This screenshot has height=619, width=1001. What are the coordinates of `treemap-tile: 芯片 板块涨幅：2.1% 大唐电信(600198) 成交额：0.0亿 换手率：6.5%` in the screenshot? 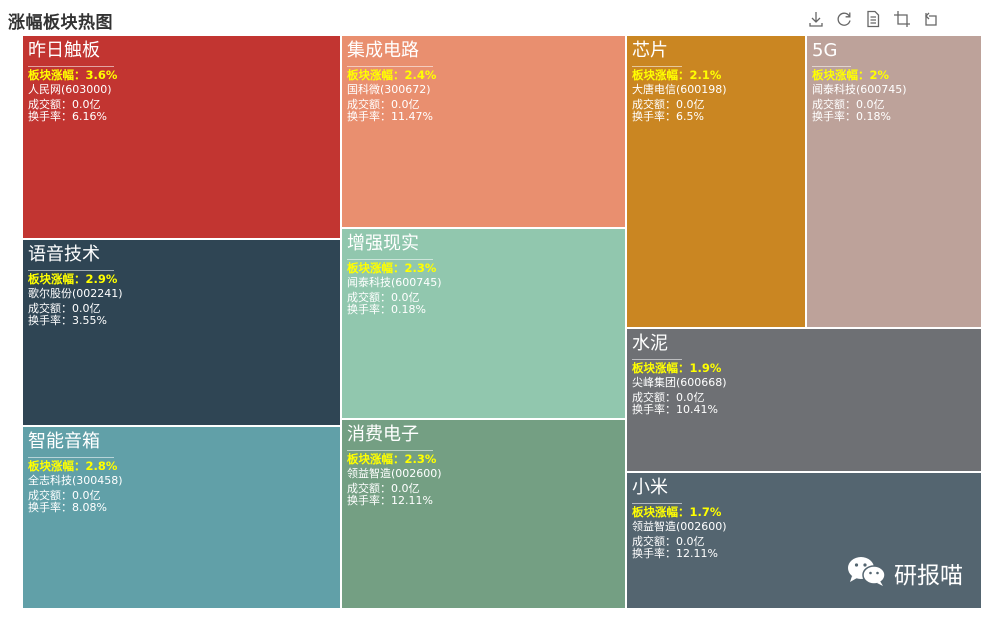 It's located at (716, 181).